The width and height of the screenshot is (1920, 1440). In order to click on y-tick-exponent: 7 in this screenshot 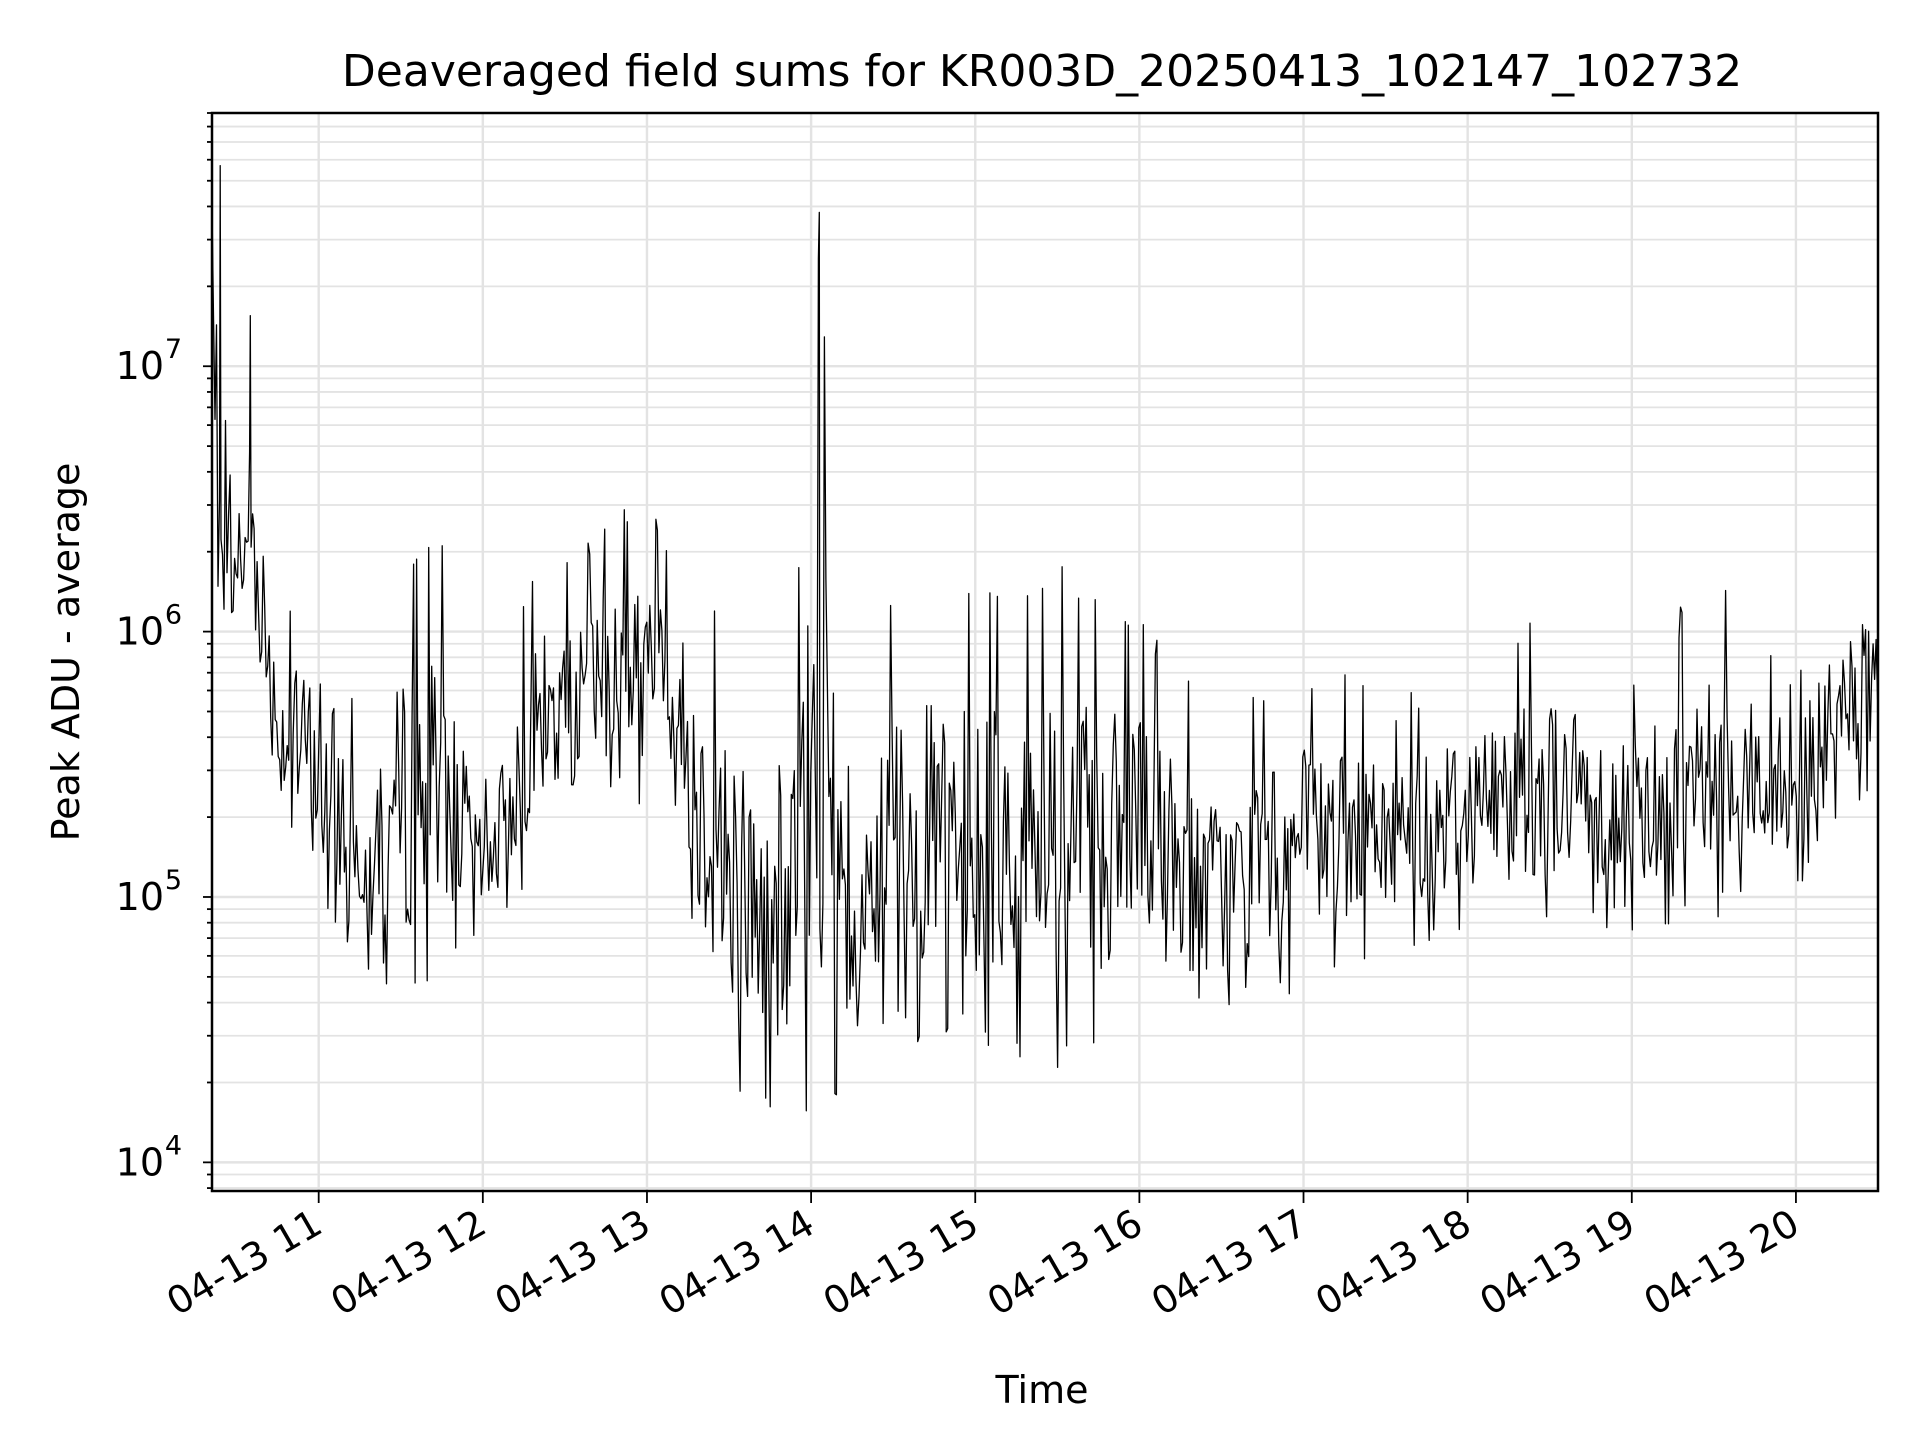, I will do `click(173, 349)`.